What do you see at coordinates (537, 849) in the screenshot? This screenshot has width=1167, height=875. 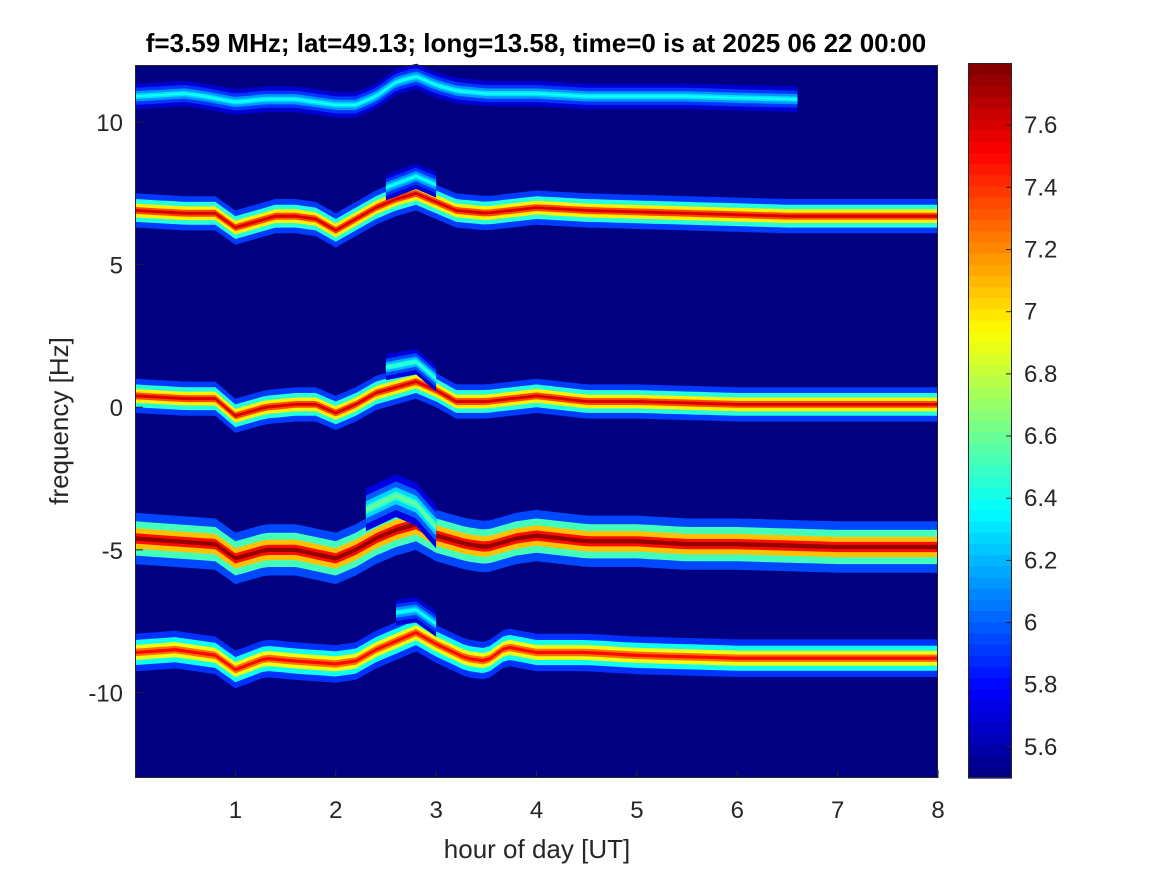 I see `x-axis-label: hour of day [UT]` at bounding box center [537, 849].